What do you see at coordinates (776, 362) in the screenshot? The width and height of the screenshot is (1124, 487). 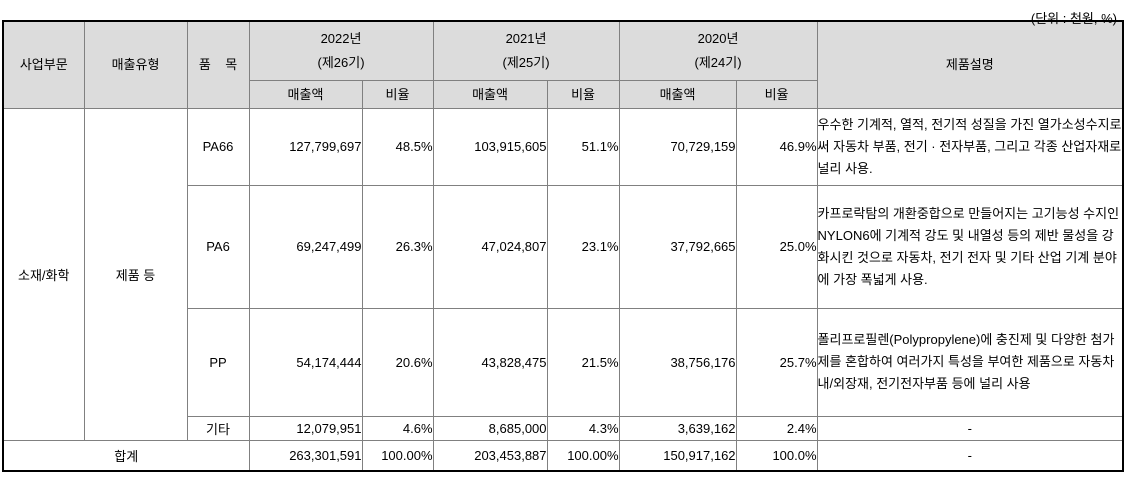 I see `cell-pp-2020-ratio: 25.7%` at bounding box center [776, 362].